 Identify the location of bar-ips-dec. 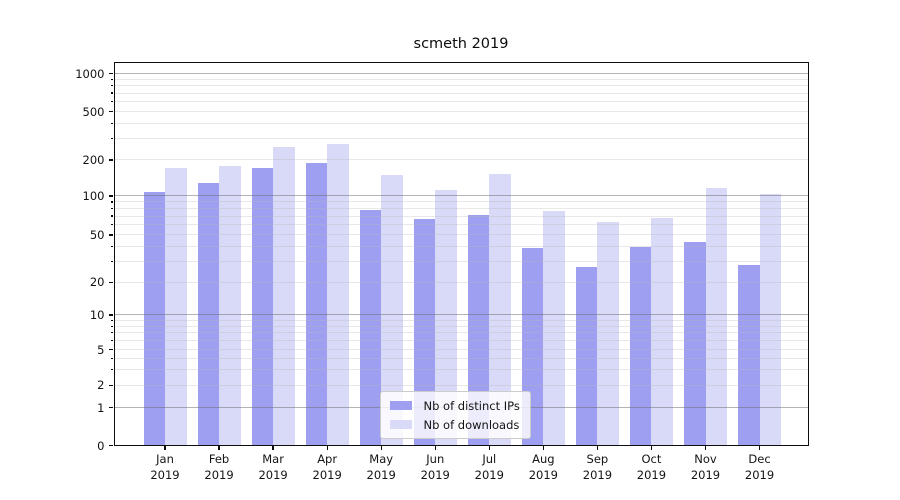
(749, 355).